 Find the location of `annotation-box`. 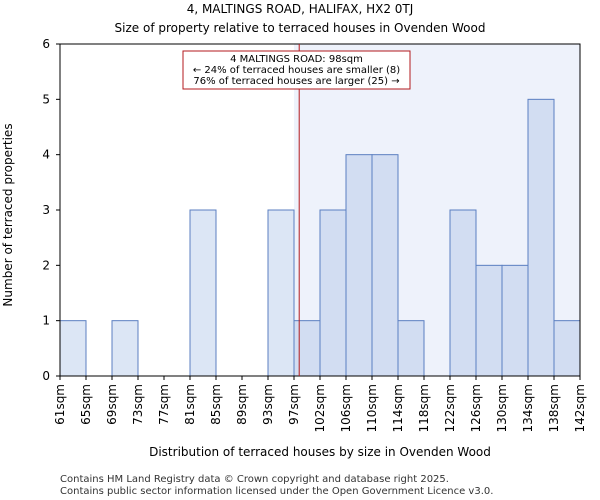

annotation-box is located at coordinates (296, 70).